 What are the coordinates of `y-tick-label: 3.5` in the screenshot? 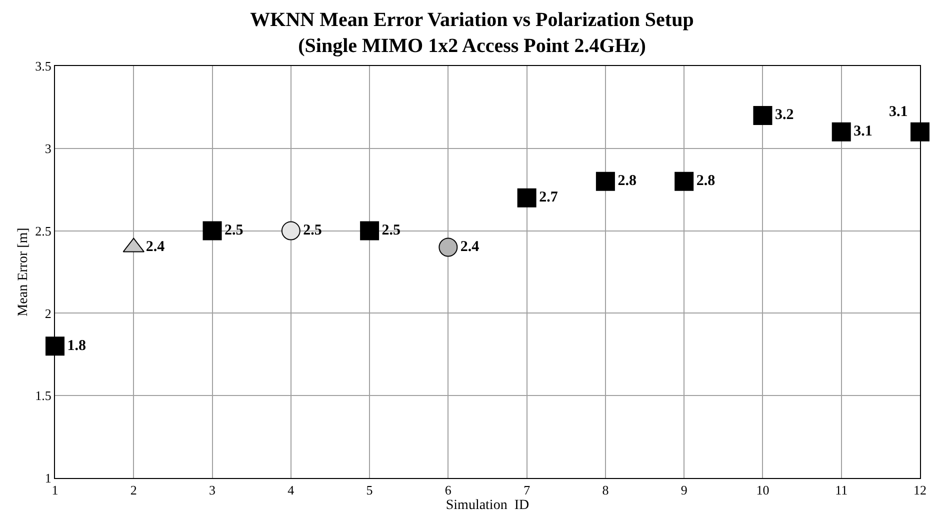 It's located at (43, 66).